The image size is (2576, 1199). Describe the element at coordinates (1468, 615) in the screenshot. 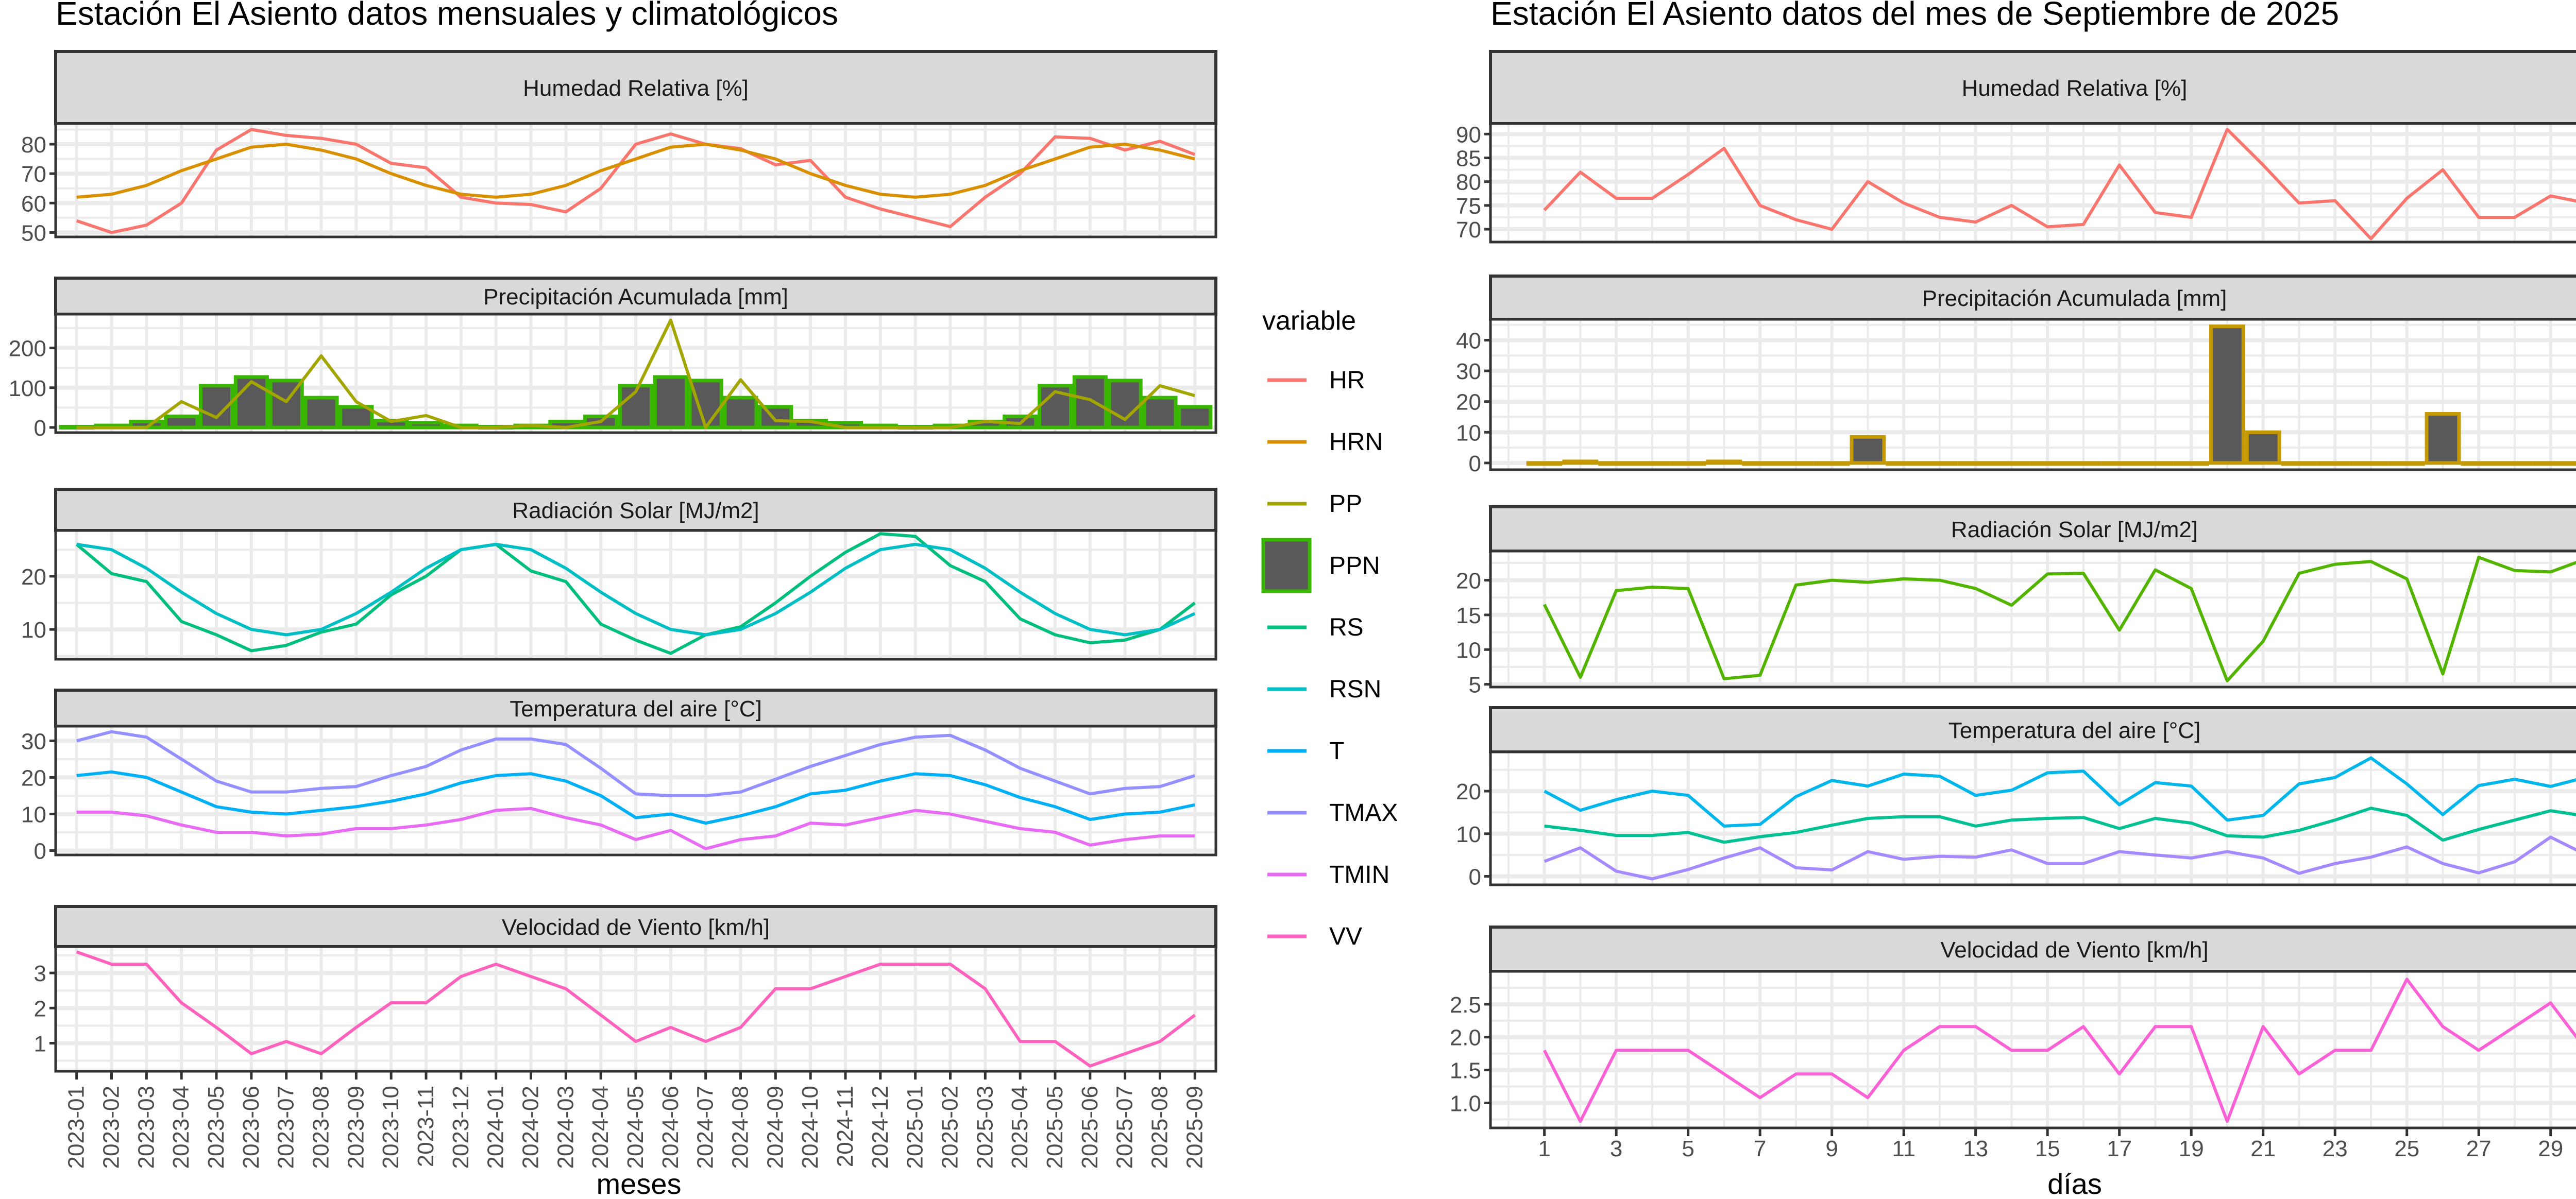

I see `y-tick-label: 15` at that location.